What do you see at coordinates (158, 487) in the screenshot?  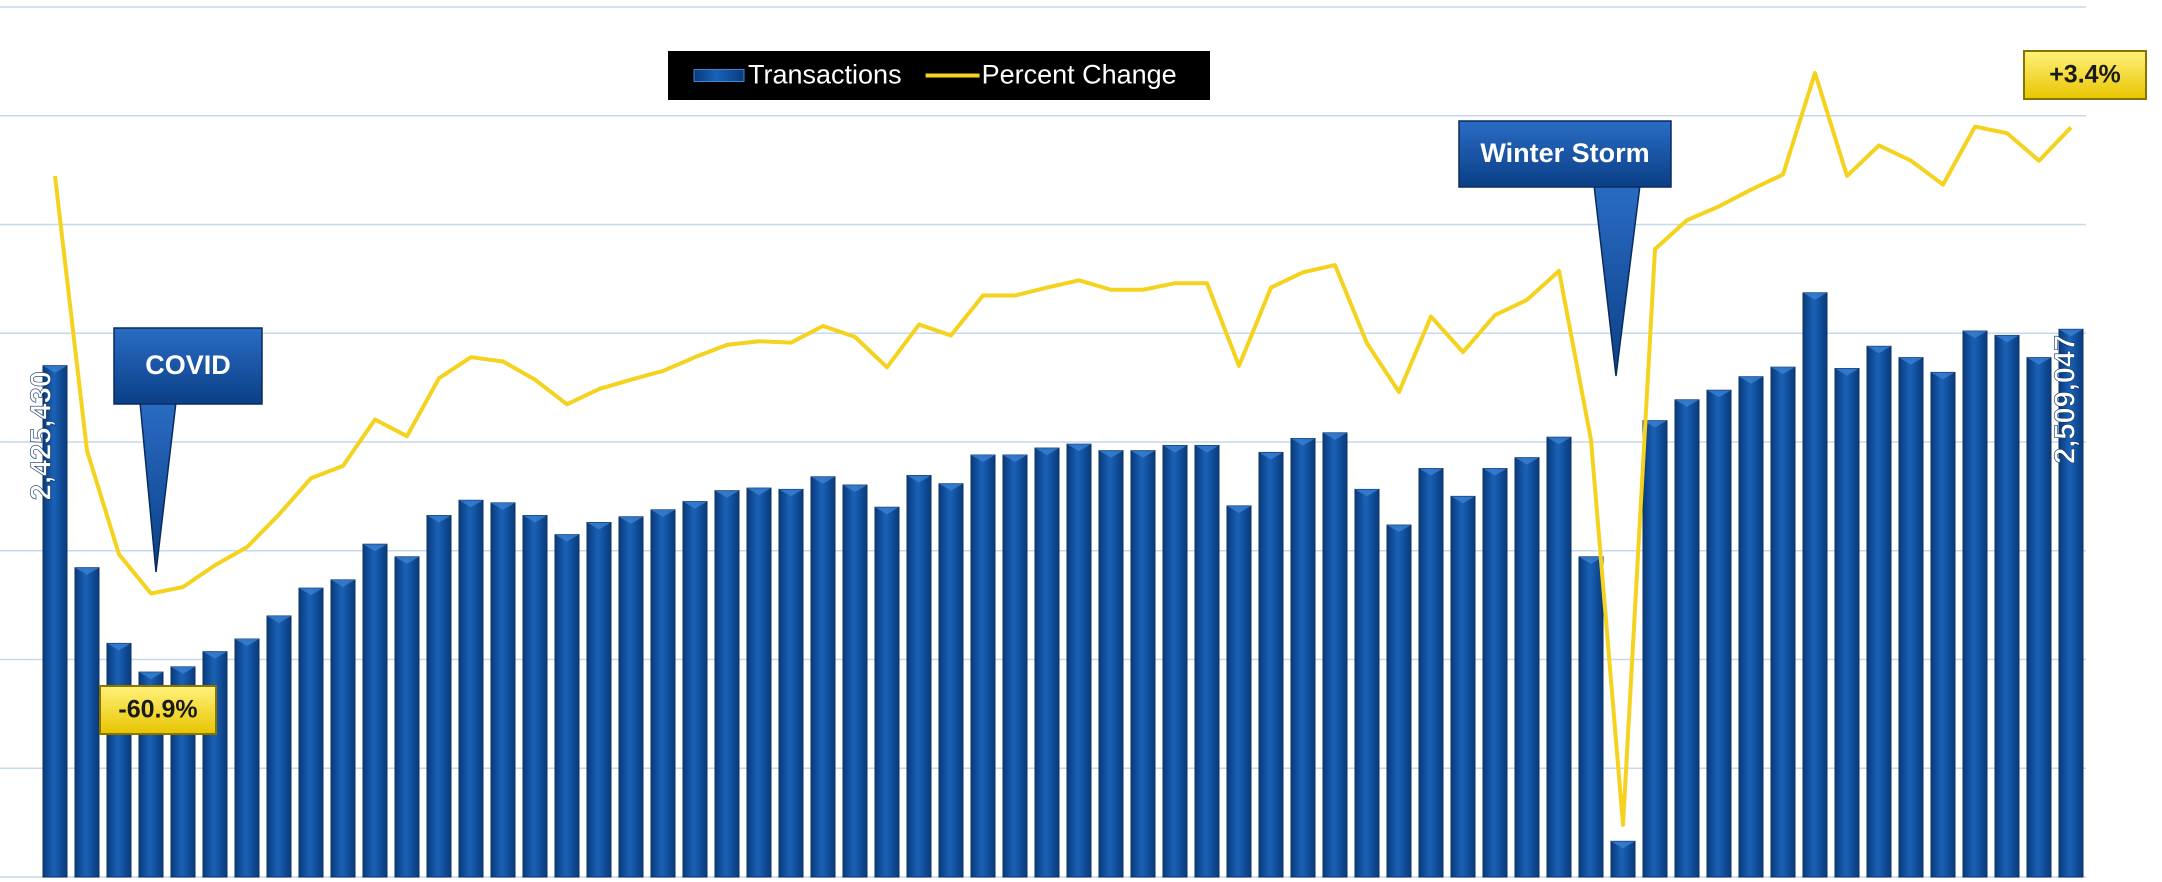 I see `callout-pointer` at bounding box center [158, 487].